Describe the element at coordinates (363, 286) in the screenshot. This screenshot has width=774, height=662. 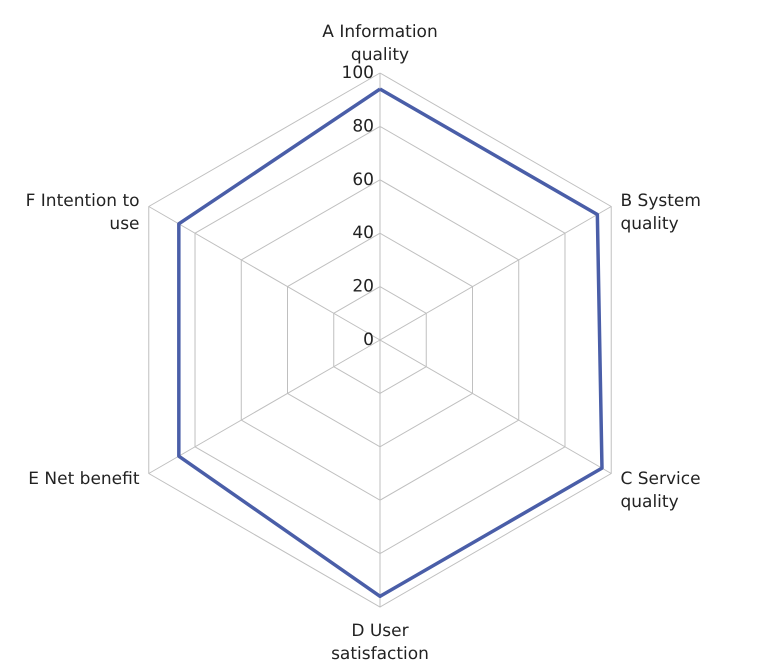
I see `y-tick-label: 20` at that location.